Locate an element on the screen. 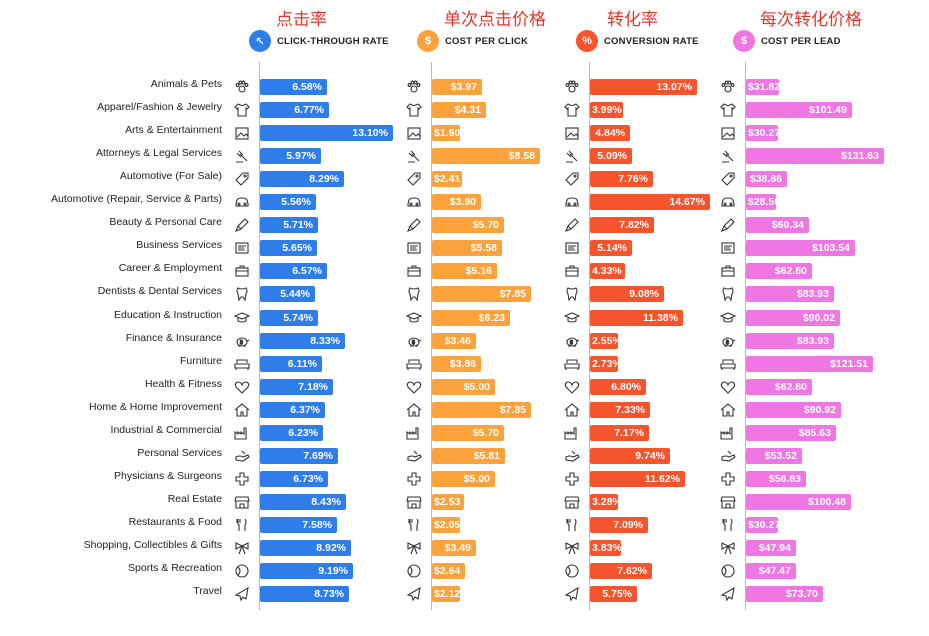 The image size is (929, 636). data-label: $85.63 is located at coordinates (814, 432).